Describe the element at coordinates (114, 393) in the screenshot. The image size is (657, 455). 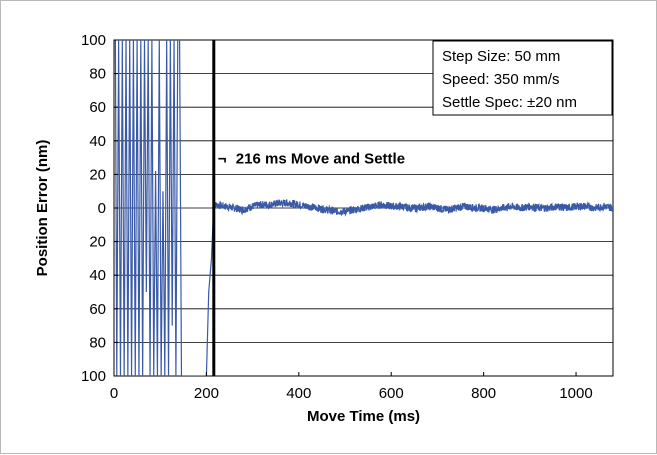
I see `x-tick-label: 0` at that location.